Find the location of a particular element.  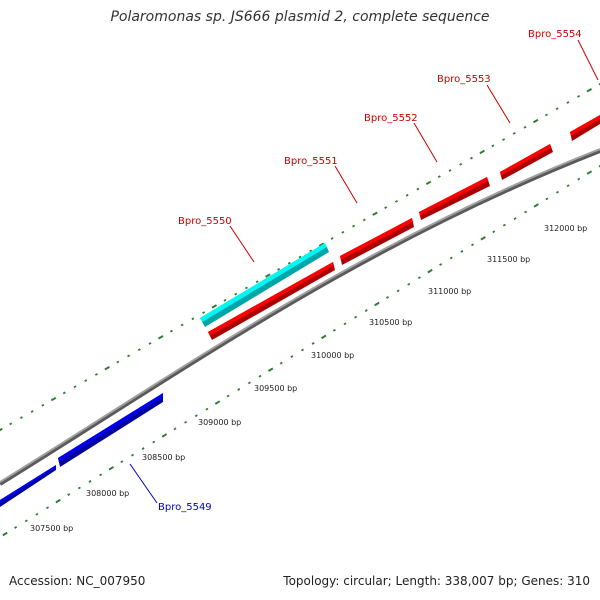

scale-label: 308000 bp is located at coordinates (107, 493).